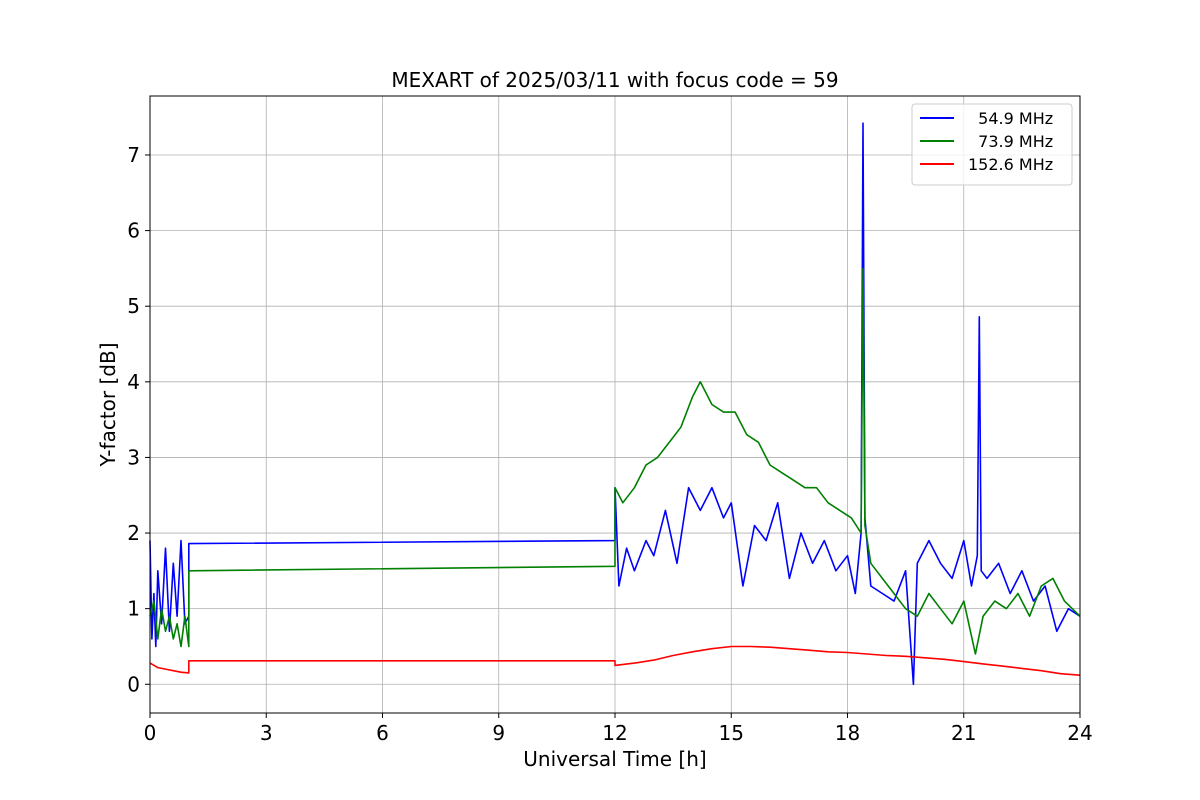 The width and height of the screenshot is (1200, 800). What do you see at coordinates (266, 733) in the screenshot?
I see `x-tick-label: 3` at bounding box center [266, 733].